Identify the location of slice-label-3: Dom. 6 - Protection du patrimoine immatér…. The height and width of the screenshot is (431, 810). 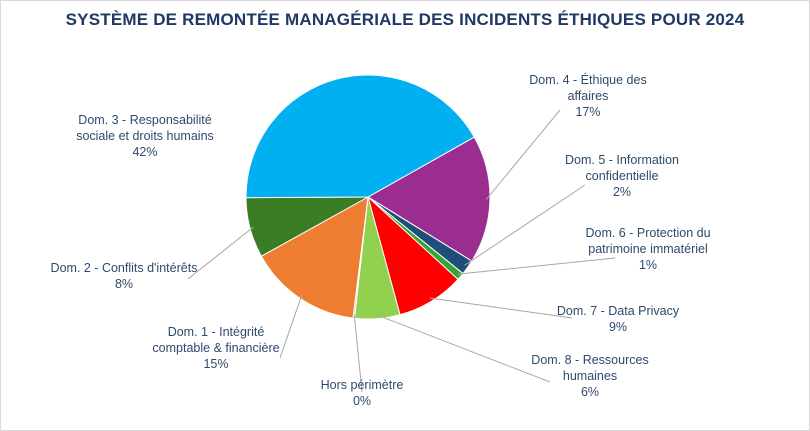
(647, 249).